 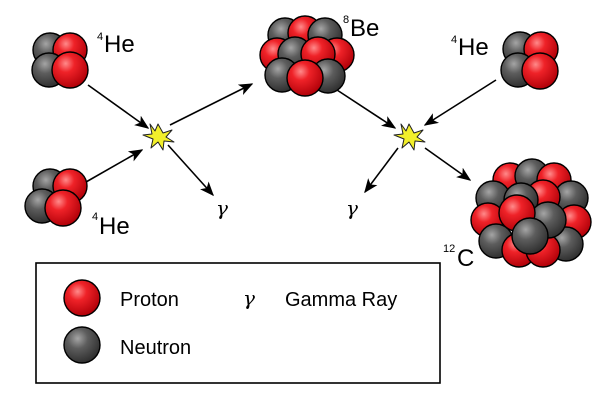 I want to click on beryllium8-symbol: Be, so click(x=364, y=28).